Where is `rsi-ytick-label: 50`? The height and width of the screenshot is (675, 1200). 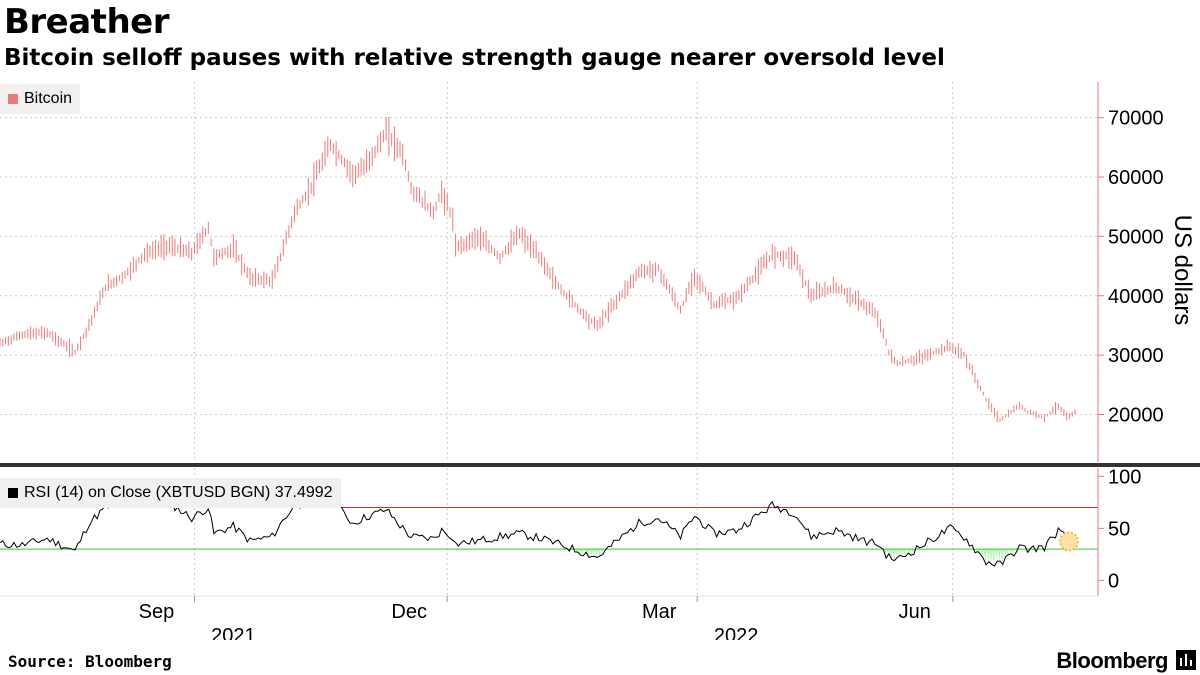
rsi-ytick-label: 50 is located at coordinates (1119, 529).